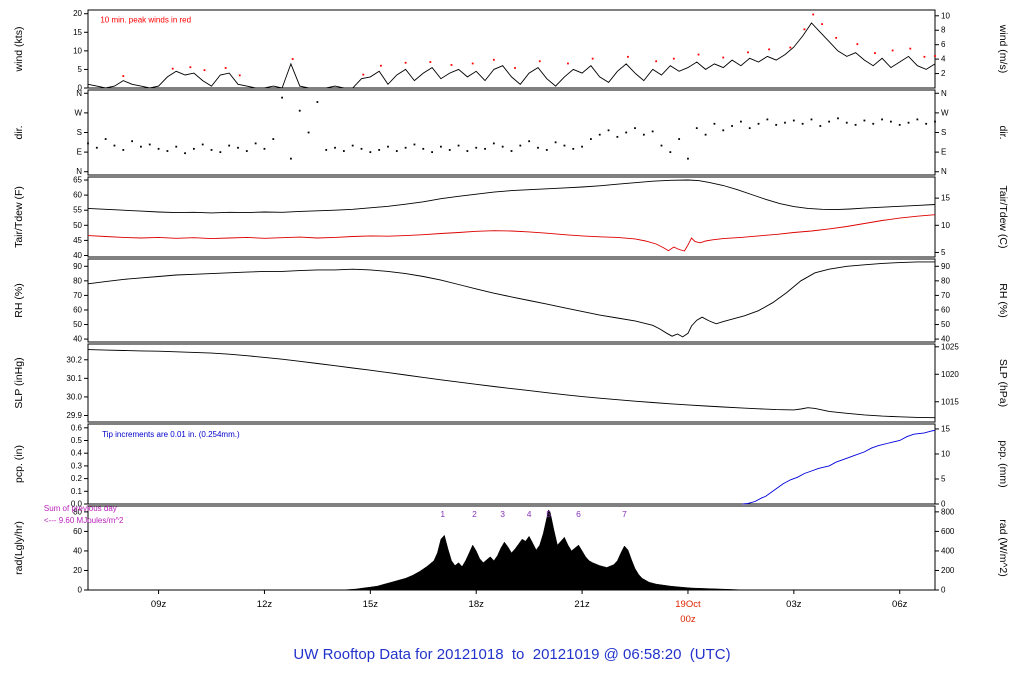  Describe the element at coordinates (77, 210) in the screenshot. I see `temp-left-tick: 55` at that location.